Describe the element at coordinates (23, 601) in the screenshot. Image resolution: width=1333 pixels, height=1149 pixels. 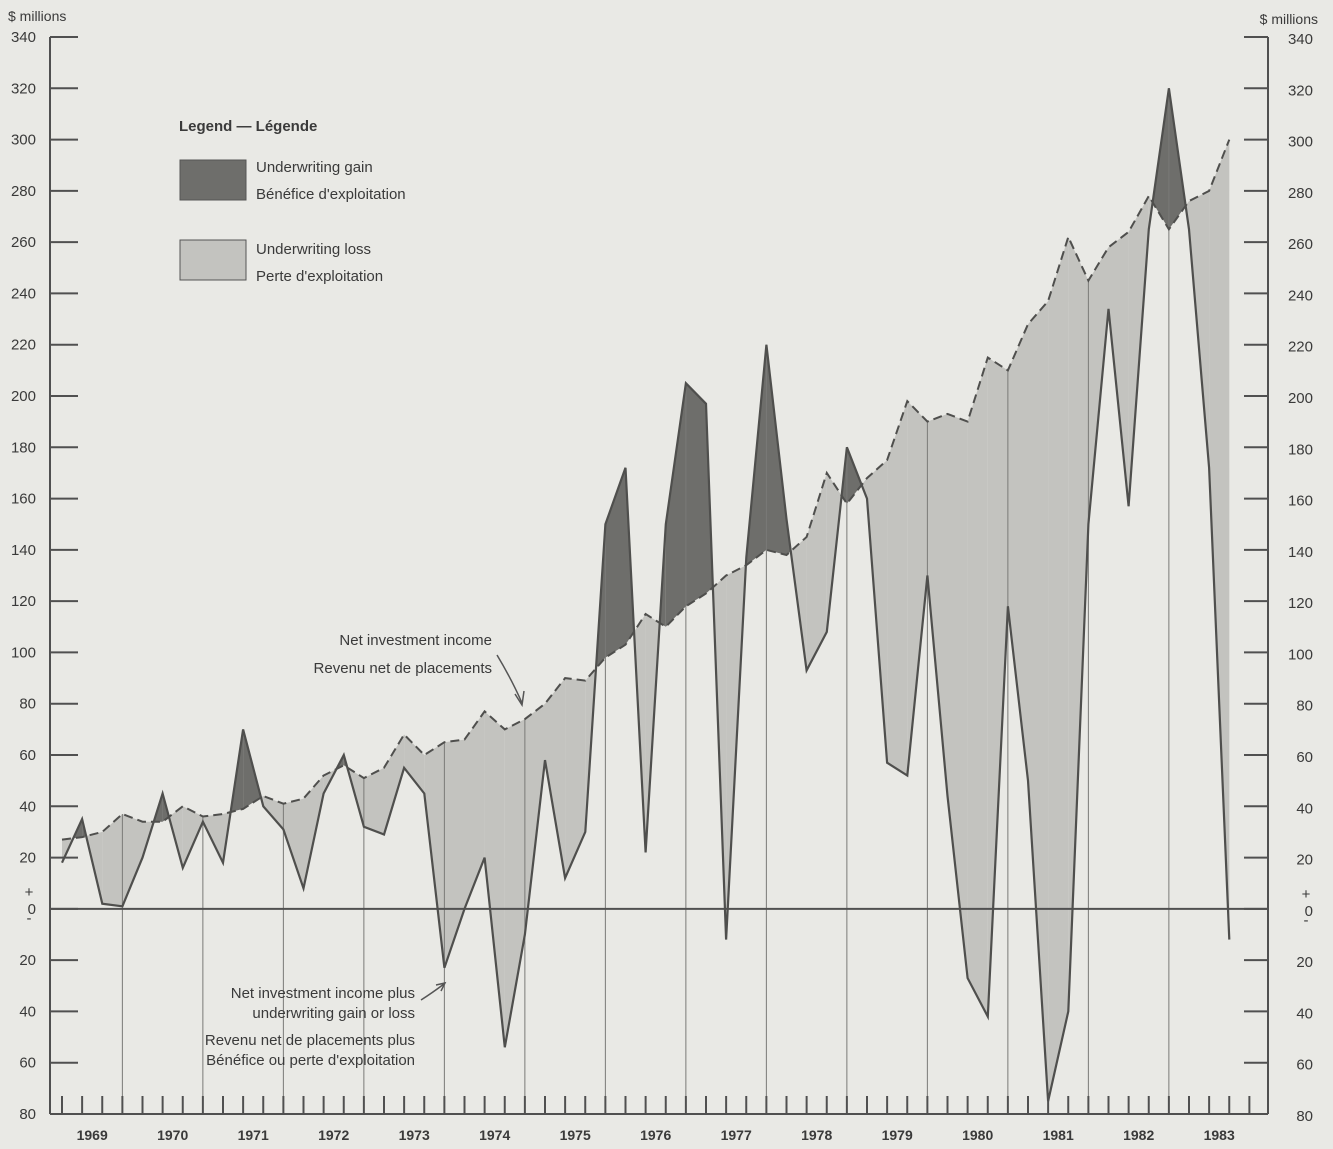
I see `y-tick-label-left: 120` at that location.